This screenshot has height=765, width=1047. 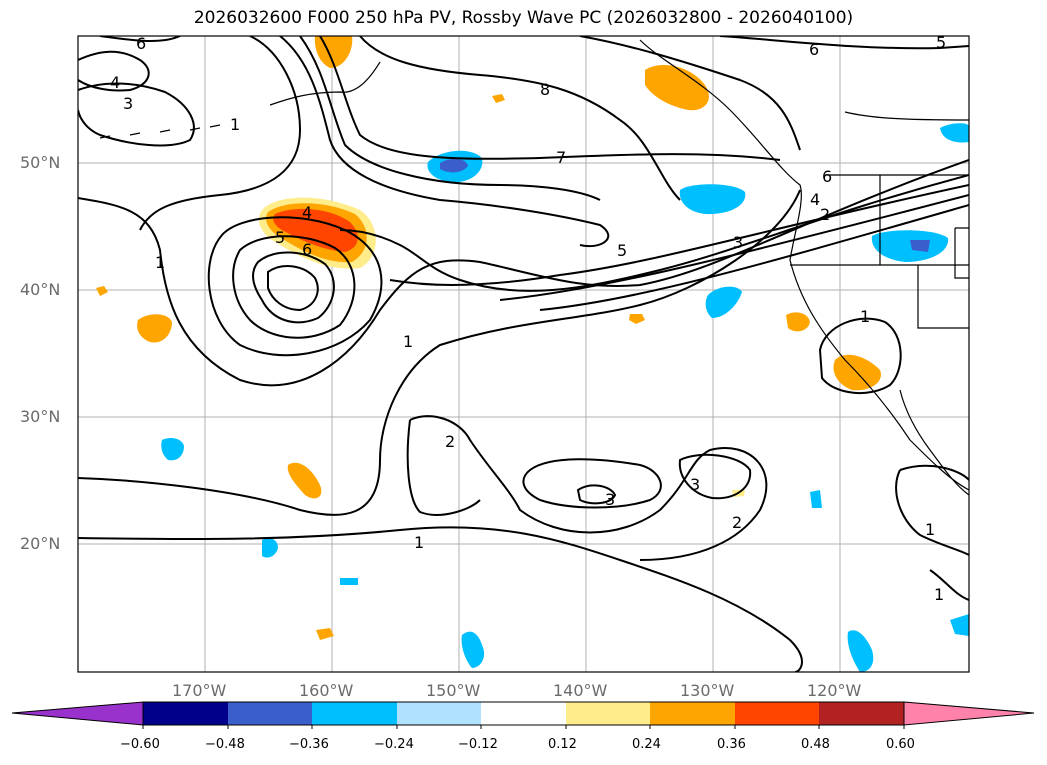 I want to click on contour-label: 7, so click(x=561, y=157).